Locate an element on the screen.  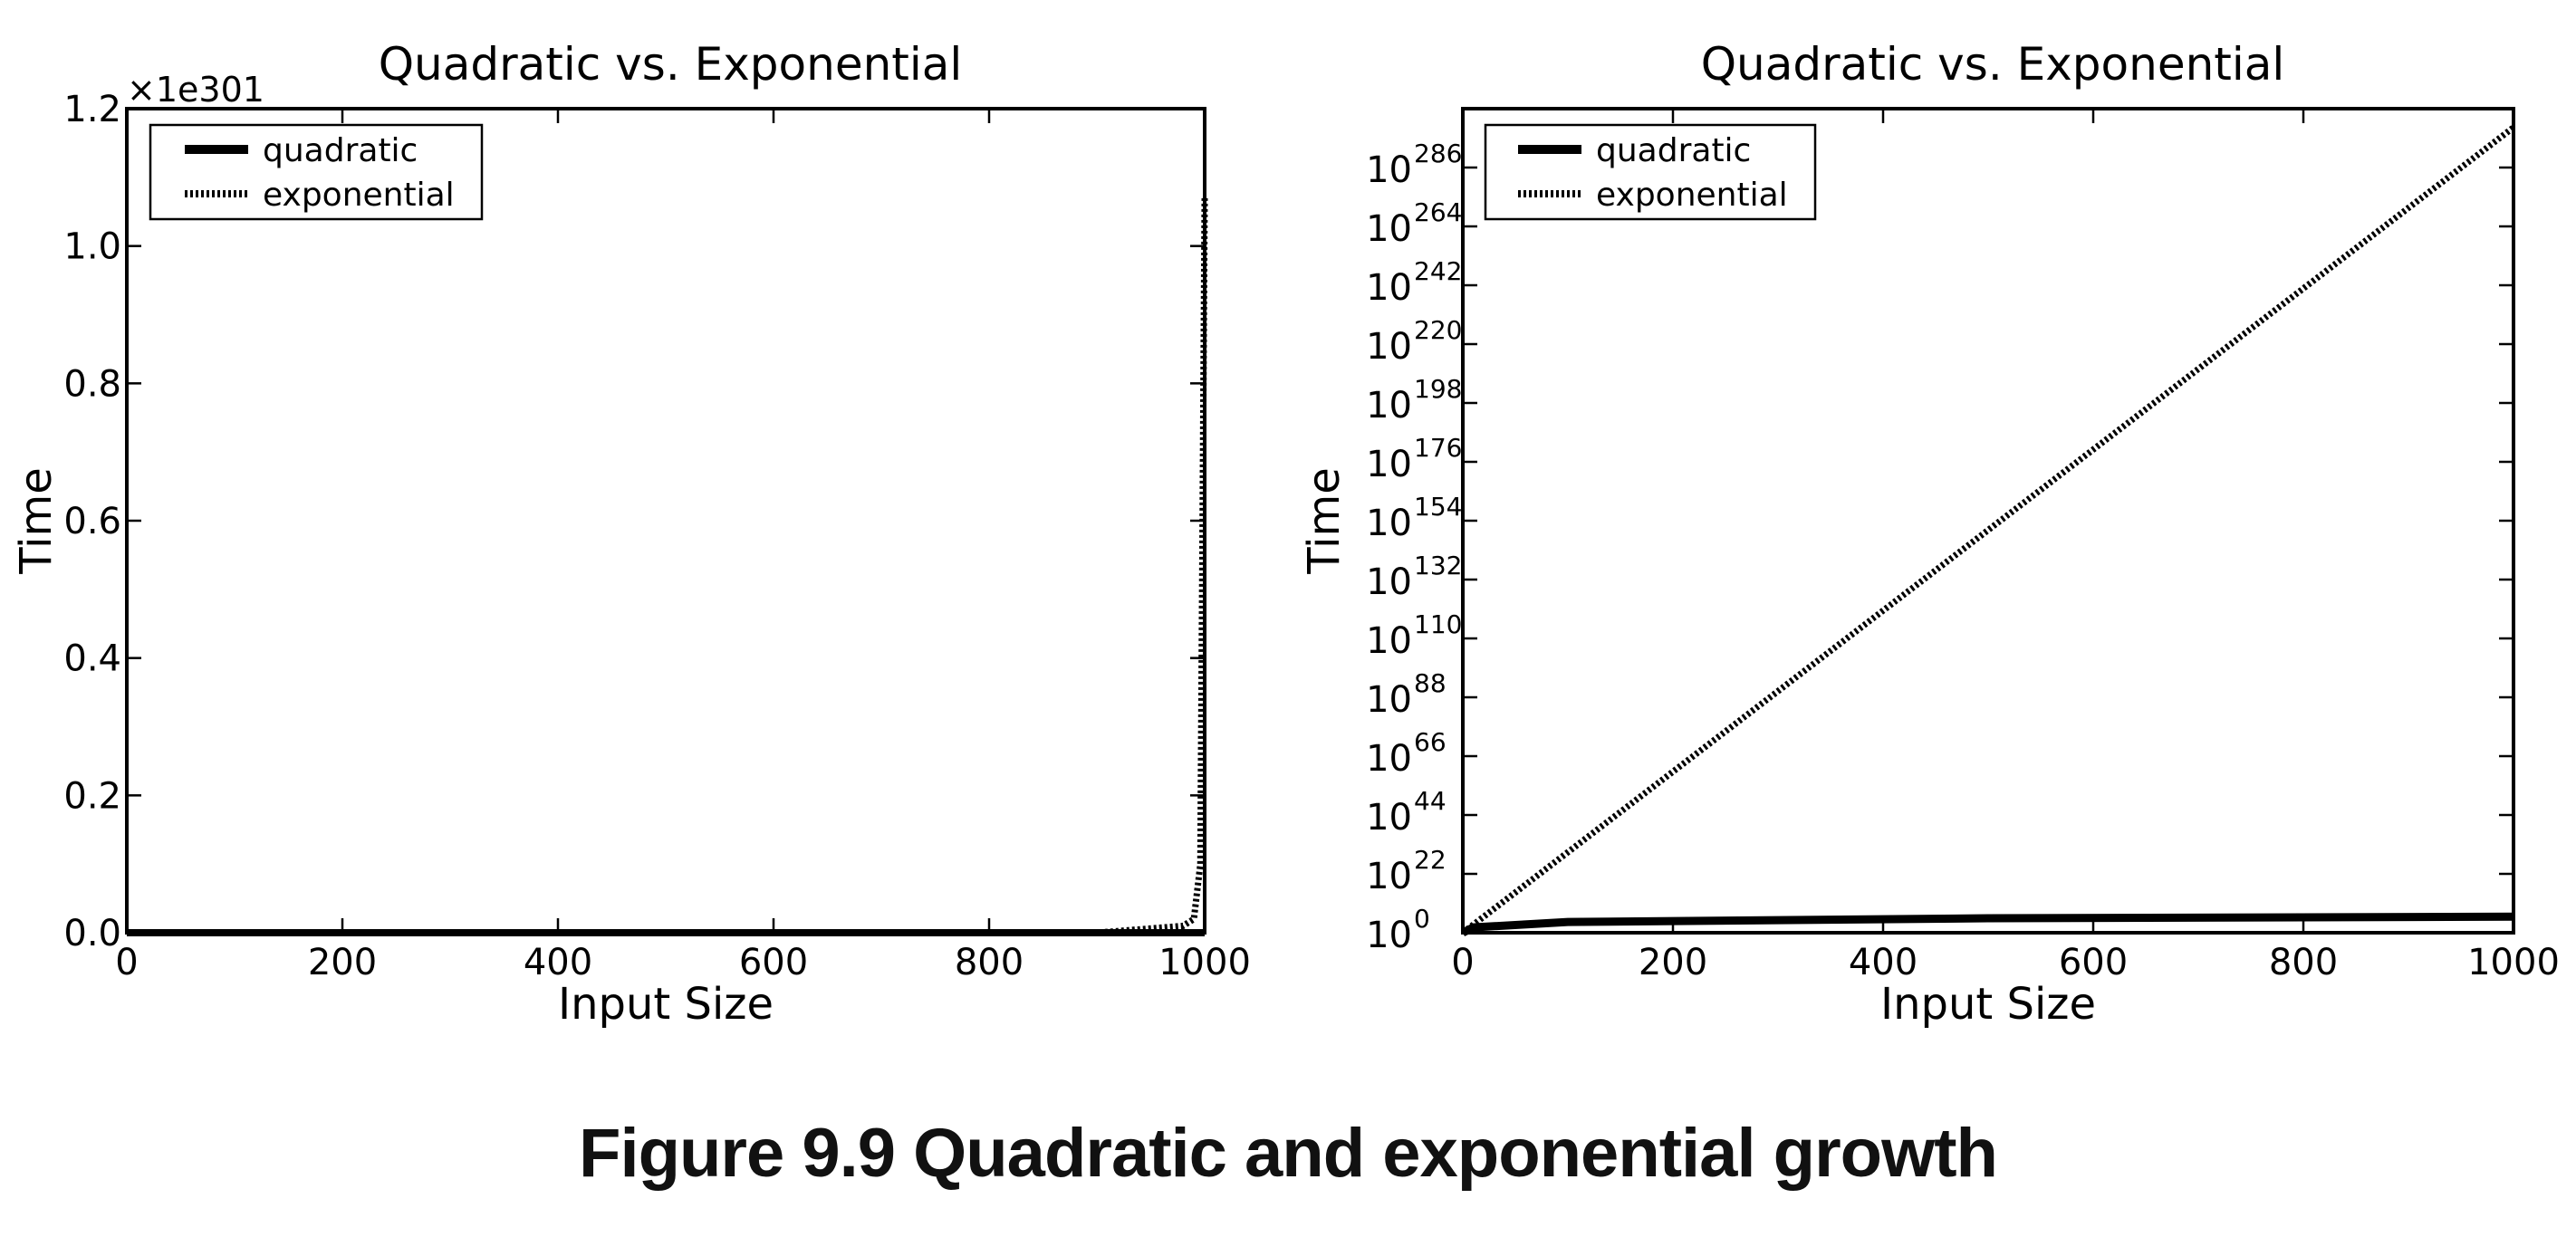
linear-ytick-label: 0.0 is located at coordinates (92, 933).